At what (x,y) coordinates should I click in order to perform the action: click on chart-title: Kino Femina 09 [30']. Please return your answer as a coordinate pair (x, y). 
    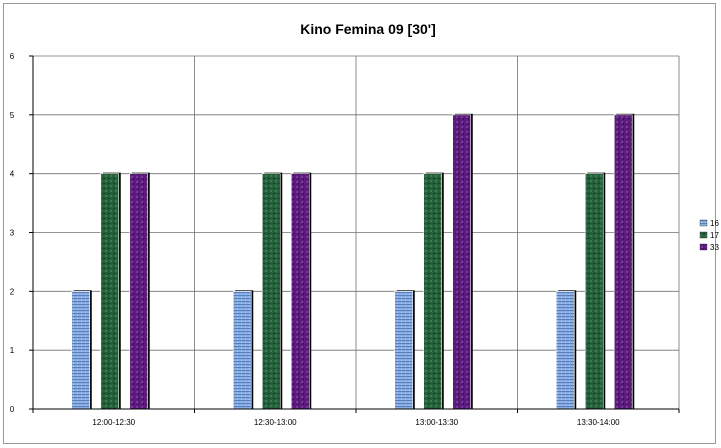
    Looking at the image, I should click on (368, 29).